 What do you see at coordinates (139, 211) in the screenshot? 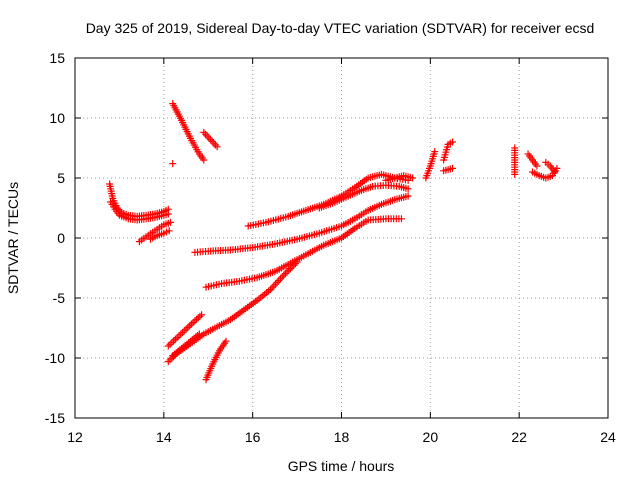
I see `series-arc2` at bounding box center [139, 211].